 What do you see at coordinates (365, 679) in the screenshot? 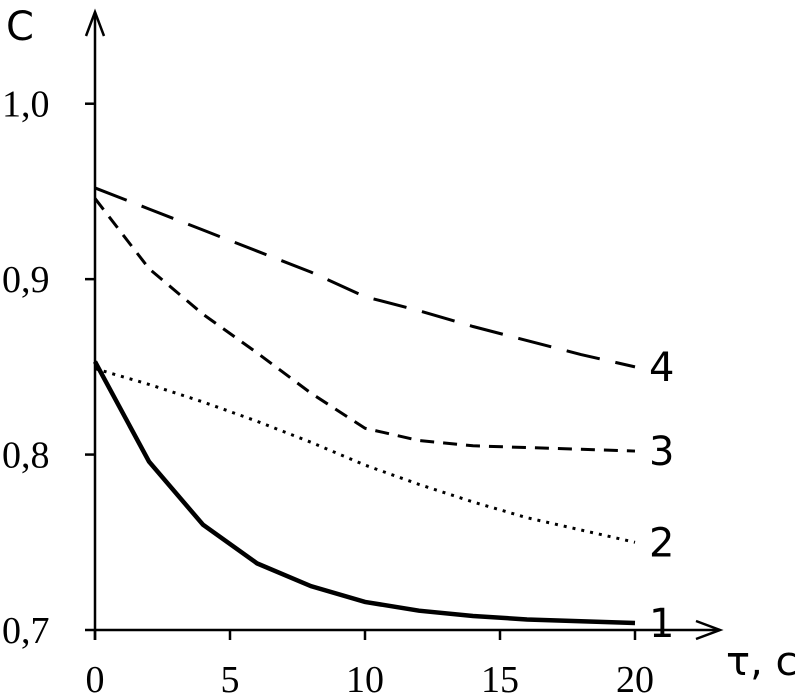
I see `x-tick-label: 10` at bounding box center [365, 679].